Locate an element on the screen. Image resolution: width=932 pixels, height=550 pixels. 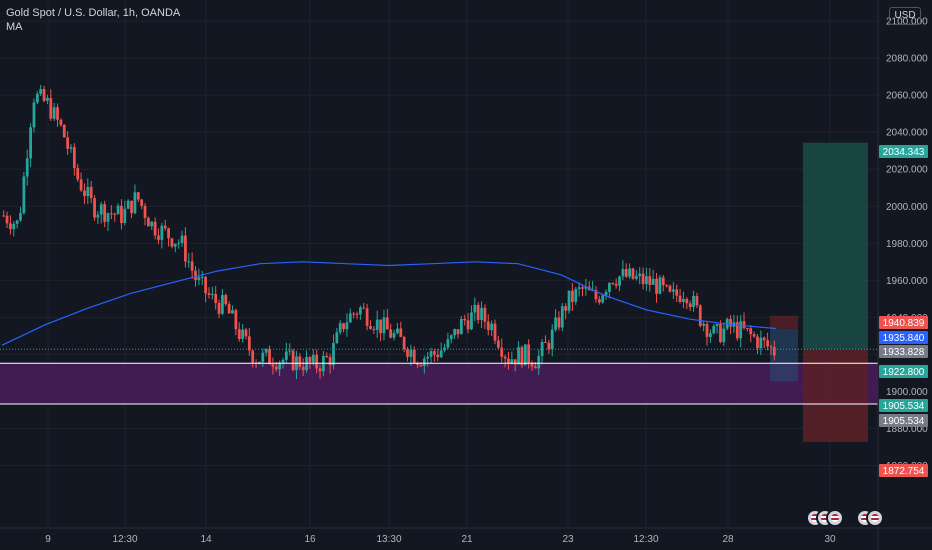
x-tick-label: 12:30 is located at coordinates (124, 539).